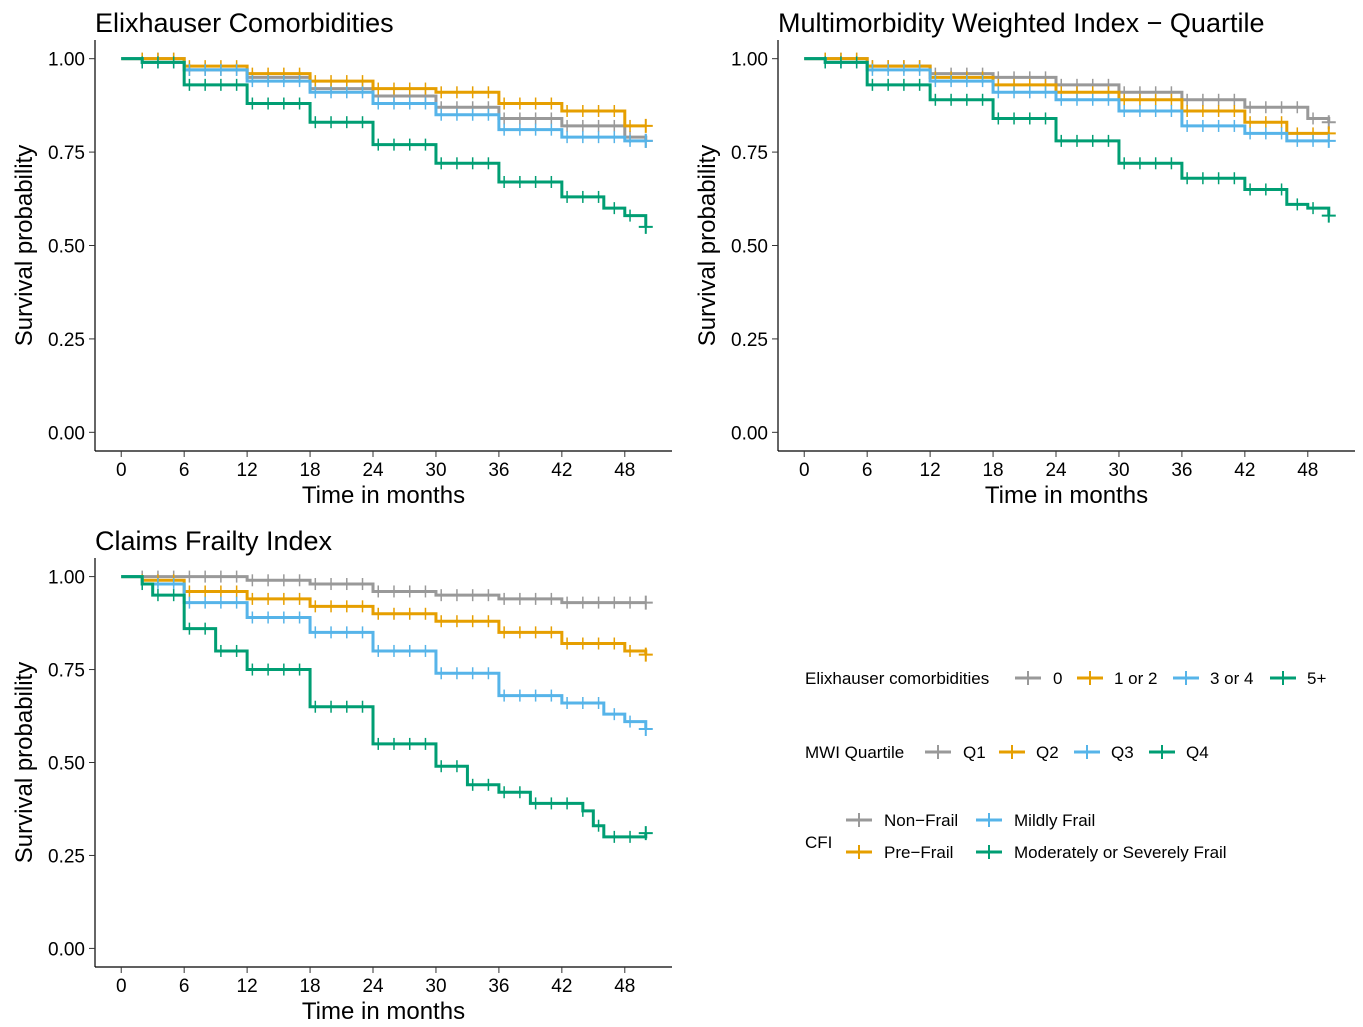 This screenshot has height=1027, width=1363. What do you see at coordinates (818, 842) in the screenshot?
I see `legend-title: CFI` at bounding box center [818, 842].